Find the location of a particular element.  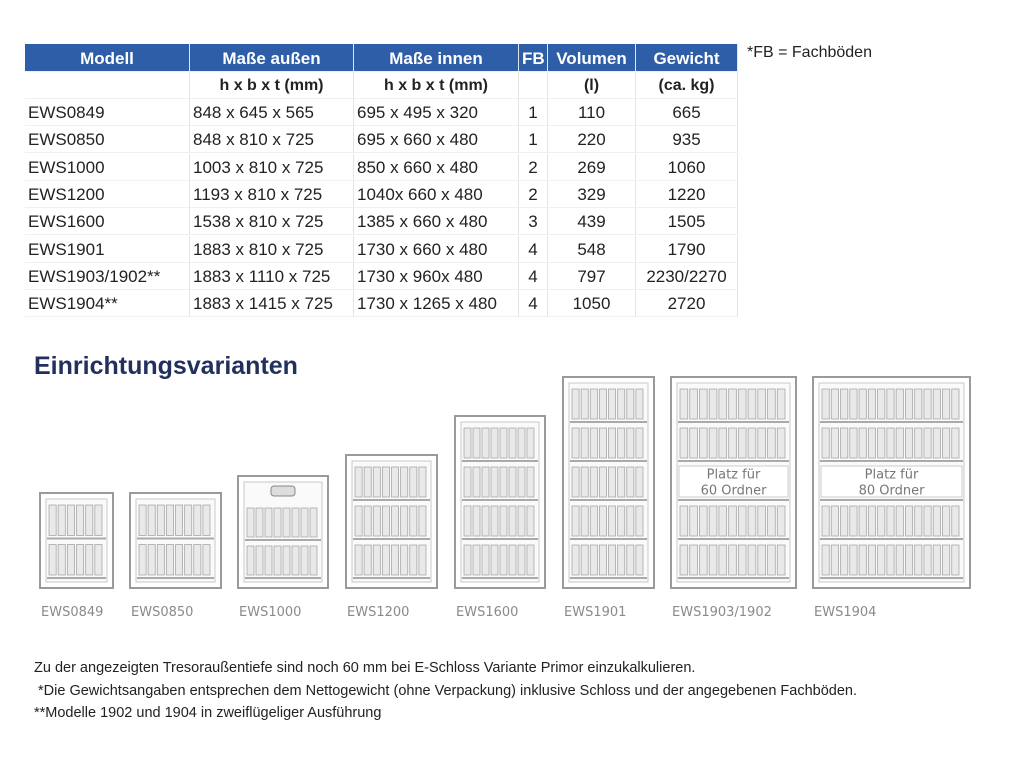

table-cell: 3 is located at coordinates (533, 222).